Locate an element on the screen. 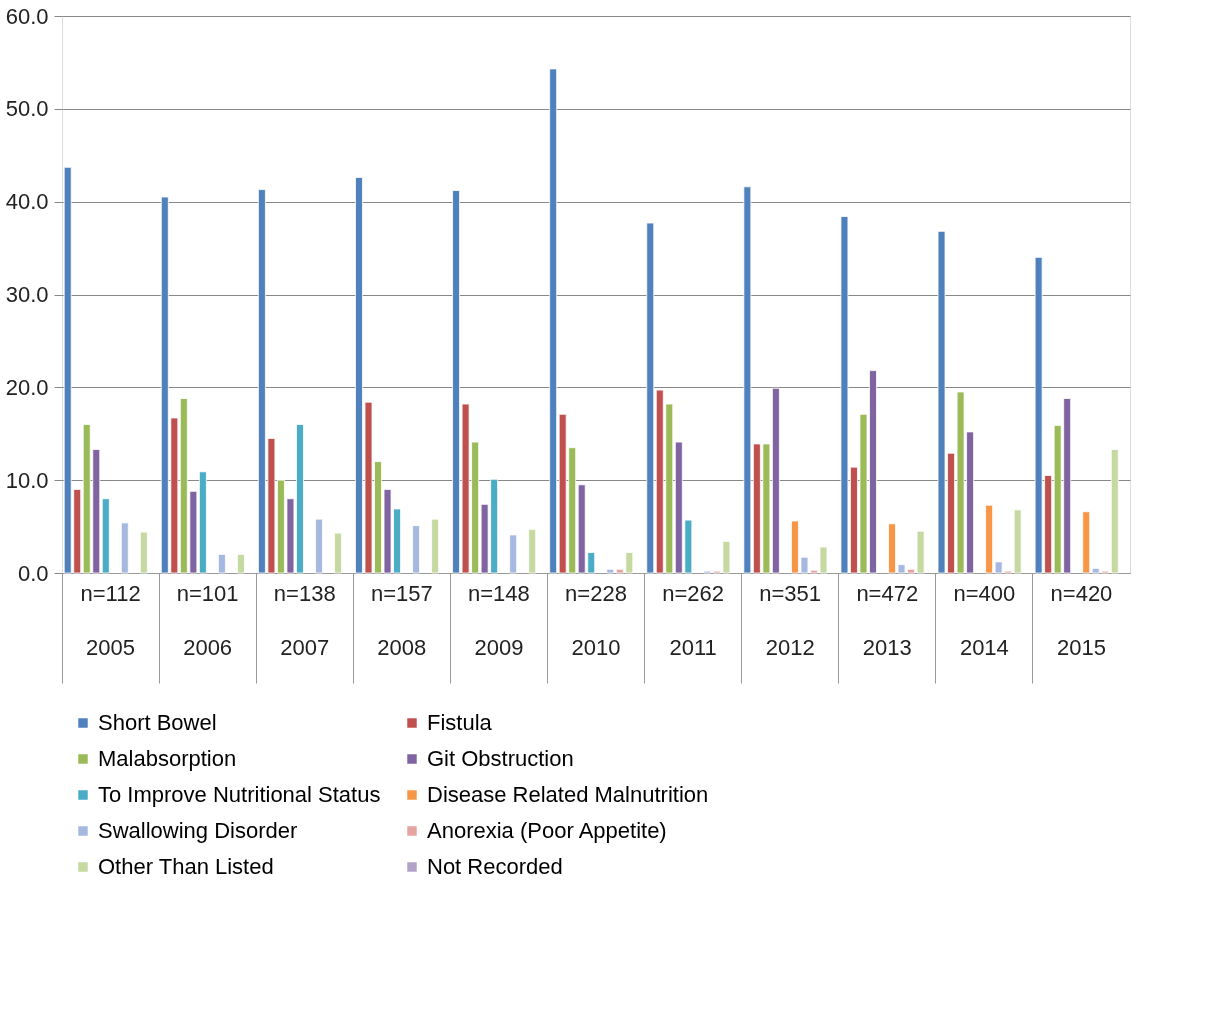 The height and width of the screenshot is (1012, 1210). legend-label: To Improve Nutritional Status is located at coordinates (239, 794).